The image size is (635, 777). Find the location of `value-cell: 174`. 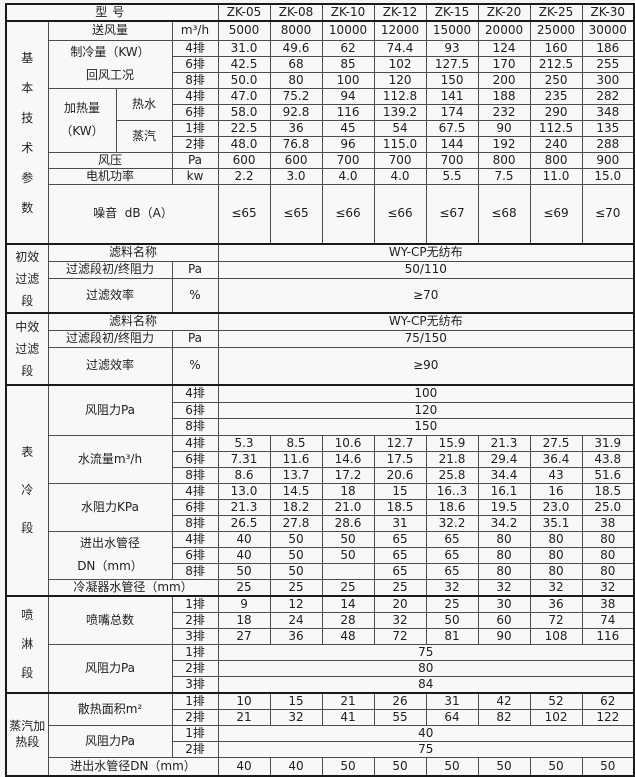

value-cell: 174 is located at coordinates (452, 112).